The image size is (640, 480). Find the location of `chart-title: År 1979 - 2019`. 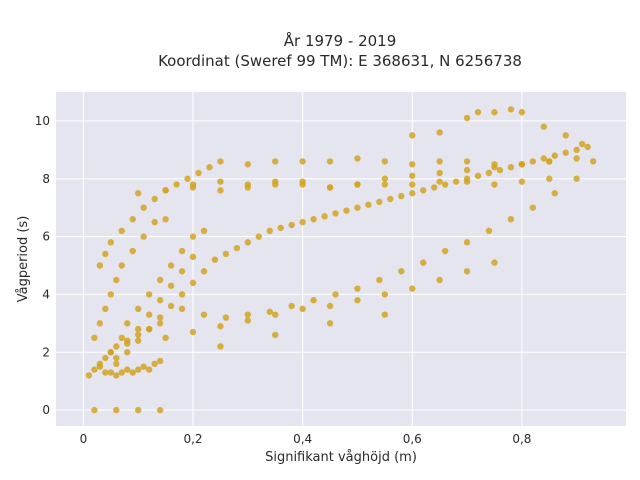

chart-title: År 1979 - 2019 is located at coordinates (340, 40).